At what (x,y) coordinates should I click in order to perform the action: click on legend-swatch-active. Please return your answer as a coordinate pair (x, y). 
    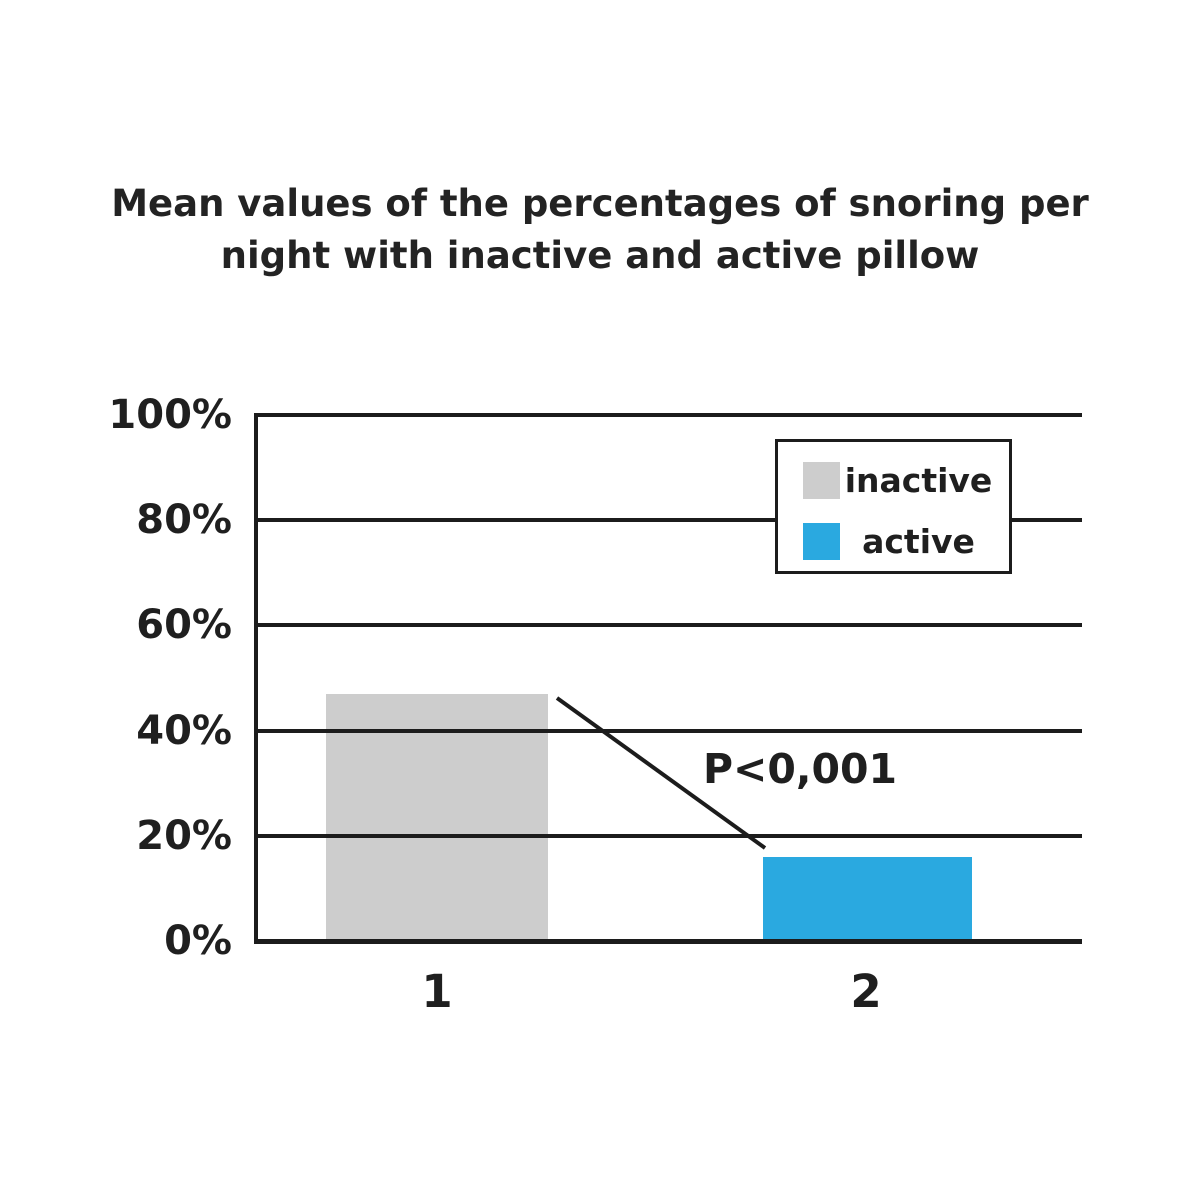
    Looking at the image, I should click on (821, 541).